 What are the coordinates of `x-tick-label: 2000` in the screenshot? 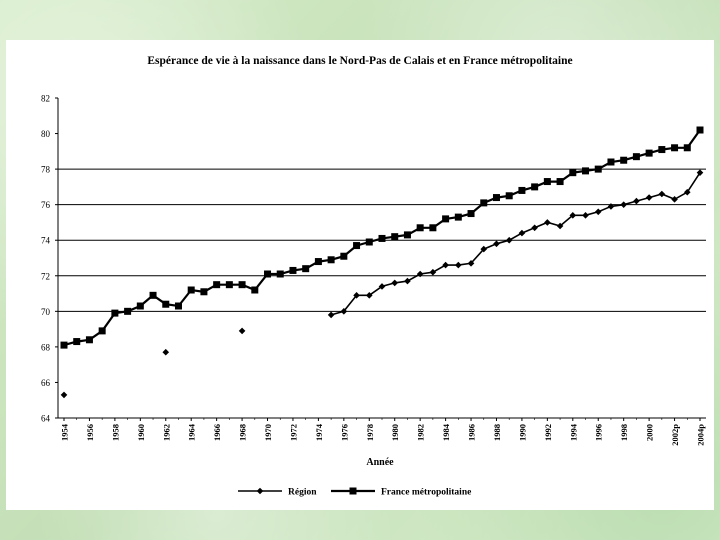 It's located at (650, 432).